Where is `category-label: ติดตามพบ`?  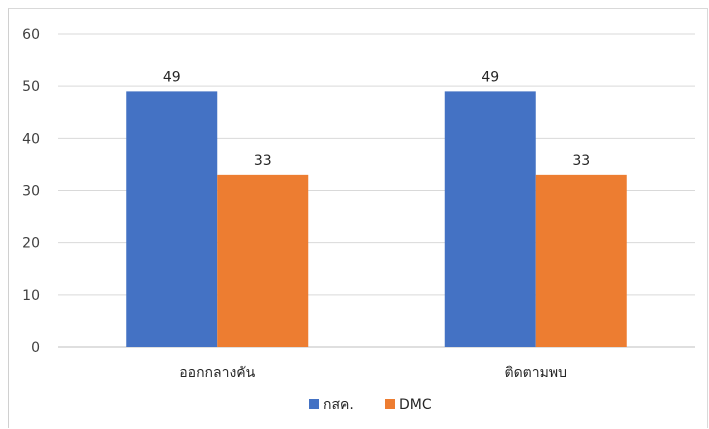
category-label: ติดตามพบ is located at coordinates (536, 373).